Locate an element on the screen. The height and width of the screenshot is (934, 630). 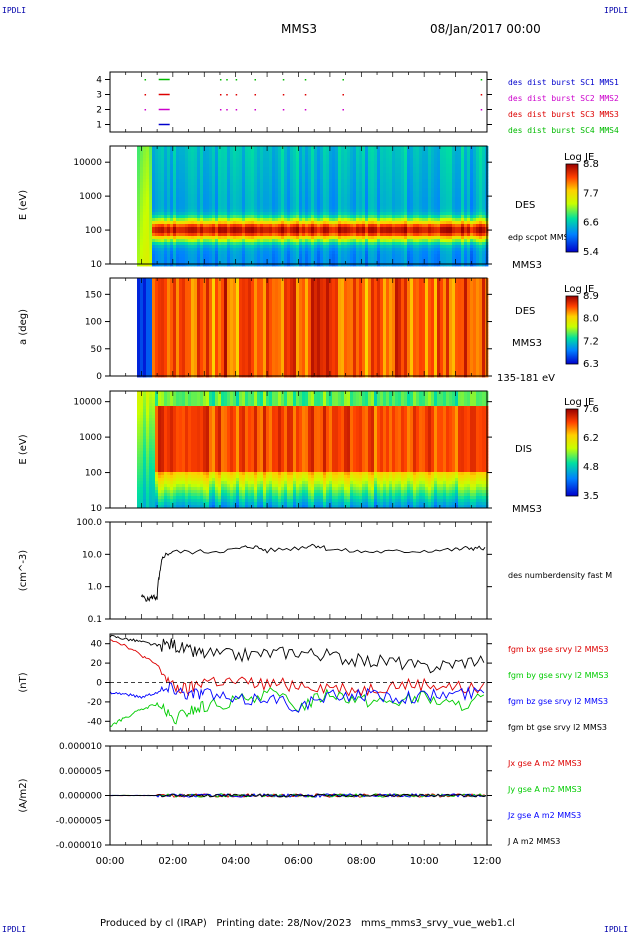
burst-legend-3: des dist burst SC4 MMS4 is located at coordinates (563, 130).